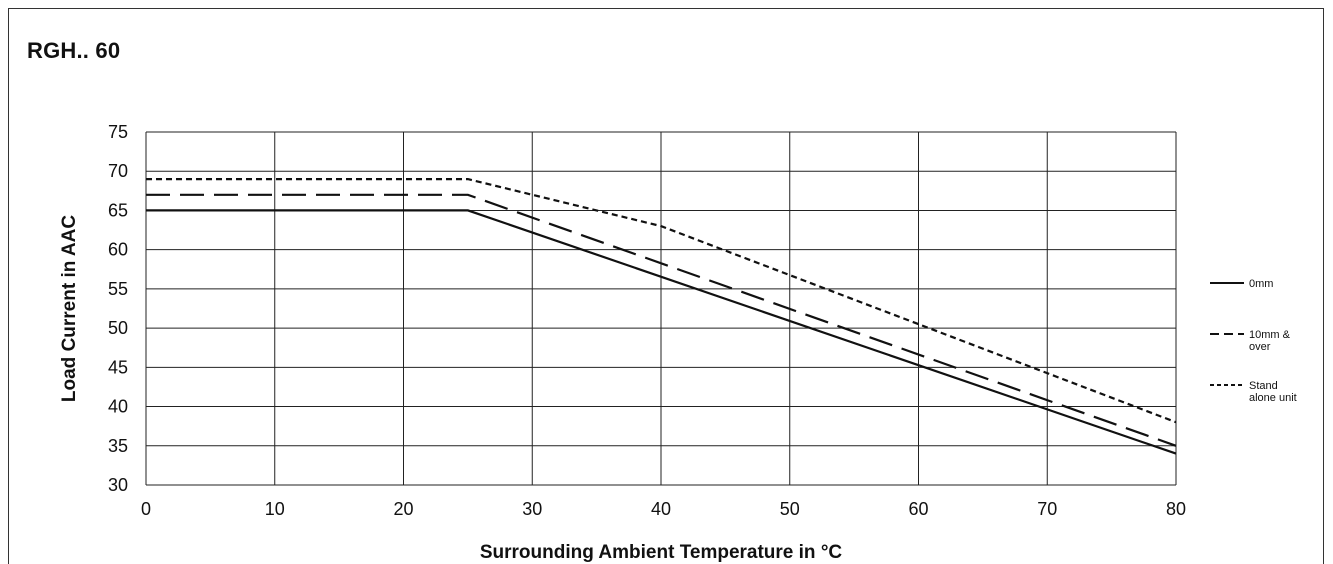 The image size is (1333, 564). Describe the element at coordinates (118, 171) in the screenshot. I see `y-tick-label: 70` at that location.